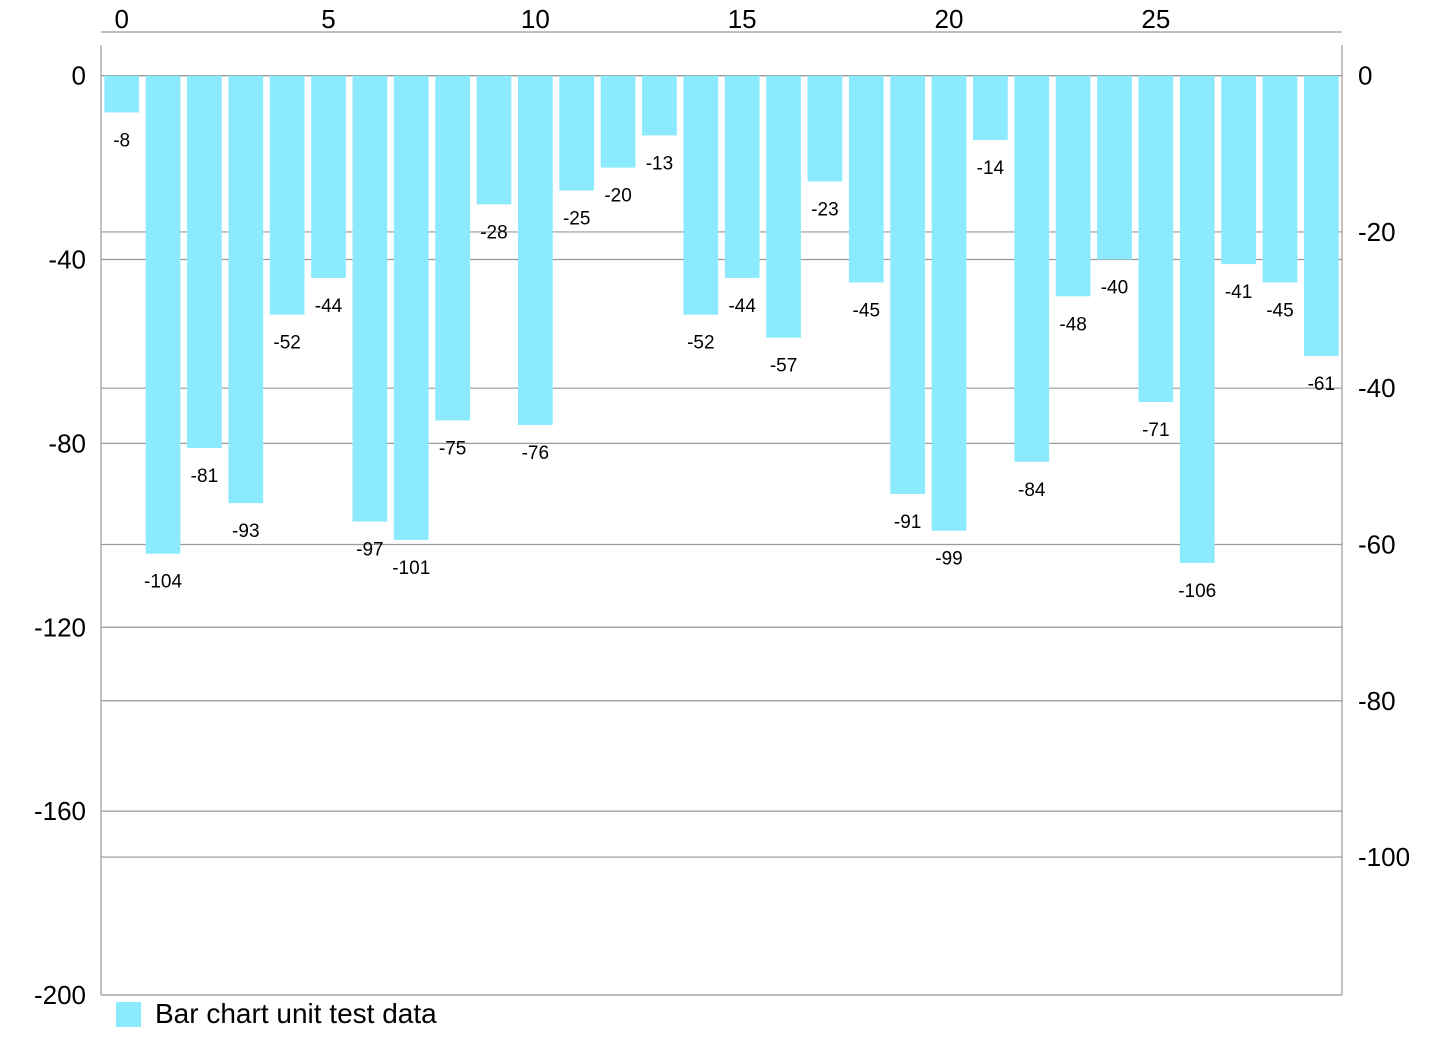  I want to click on legend-label: Bar chart unit test data, so click(296, 1013).